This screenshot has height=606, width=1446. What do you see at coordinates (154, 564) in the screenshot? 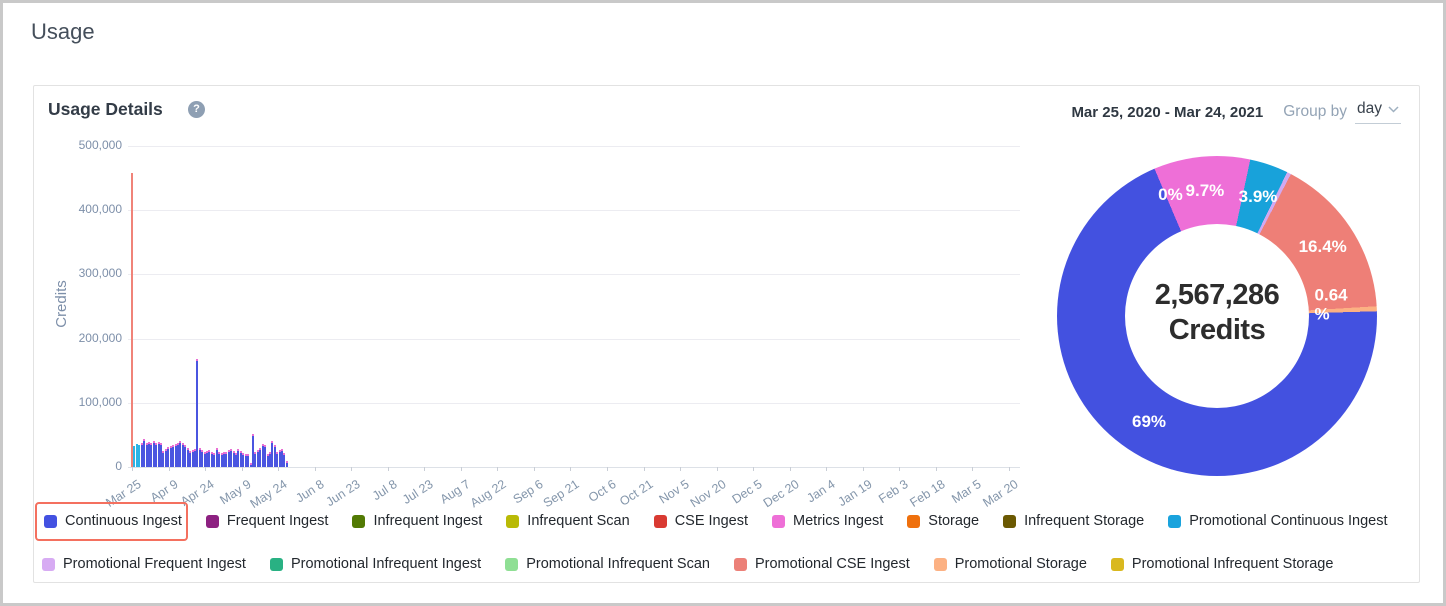
I see `legend-label: Promotional Frequent Ingest` at bounding box center [154, 564].